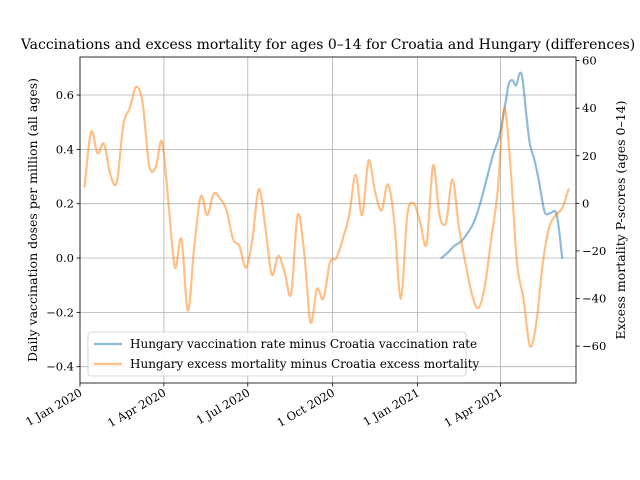  I want to click on legend-box, so click(277, 354).